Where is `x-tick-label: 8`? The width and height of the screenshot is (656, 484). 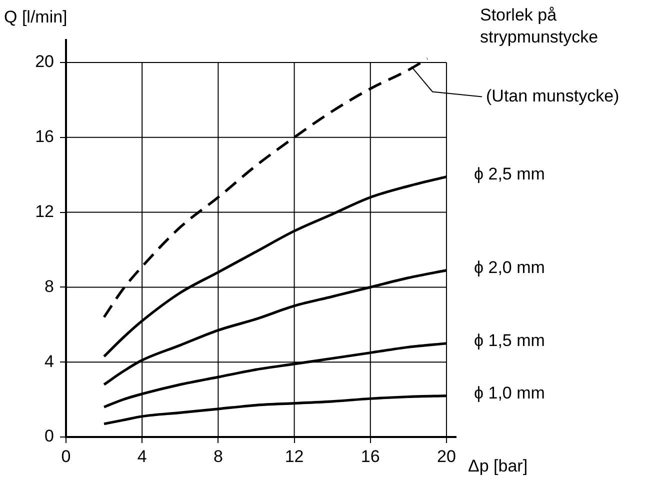 x-tick-label: 8 is located at coordinates (218, 456).